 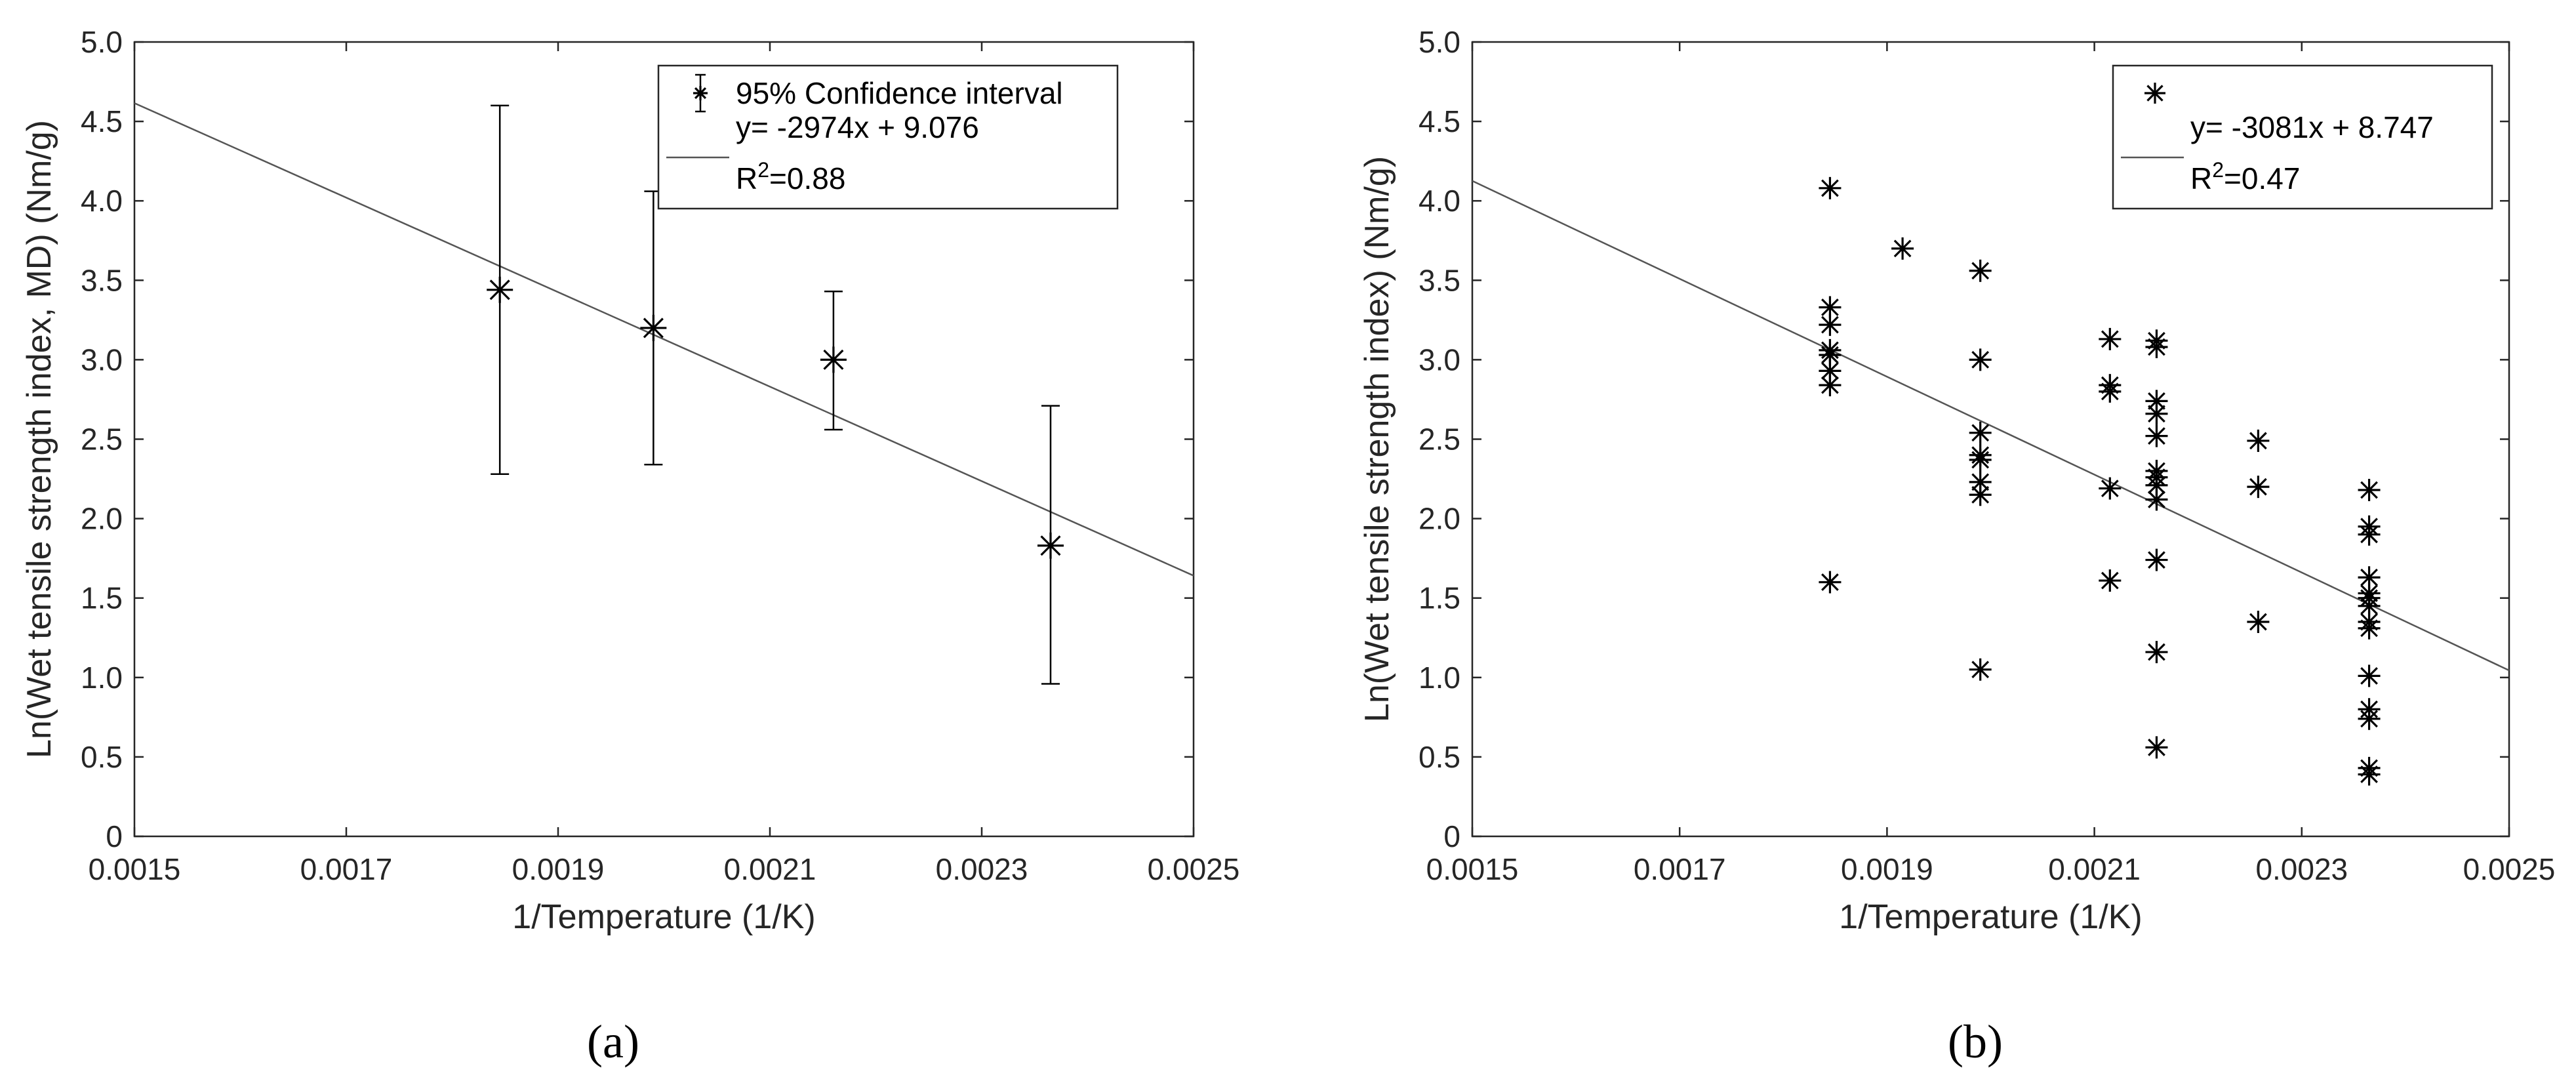 I want to click on legend-r2-label: R2=0.47, so click(x=2245, y=176).